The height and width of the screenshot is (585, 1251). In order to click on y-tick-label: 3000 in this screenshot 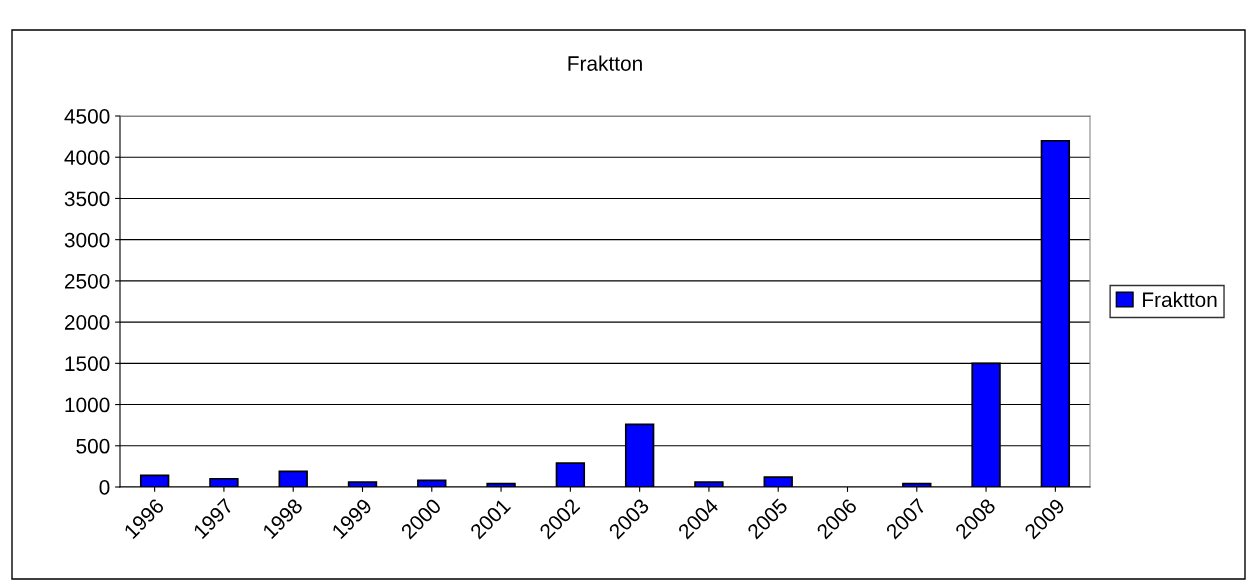, I will do `click(87, 240)`.